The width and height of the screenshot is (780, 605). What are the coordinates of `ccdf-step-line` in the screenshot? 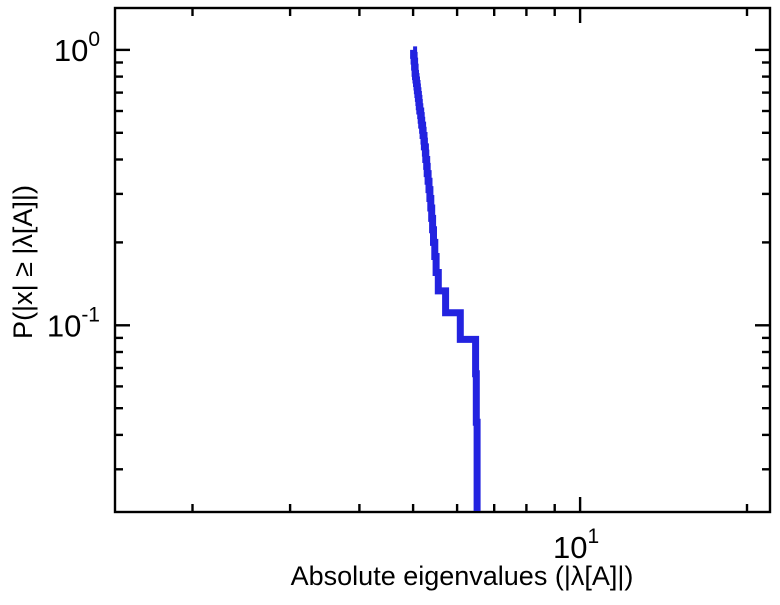 It's located at (445, 278).